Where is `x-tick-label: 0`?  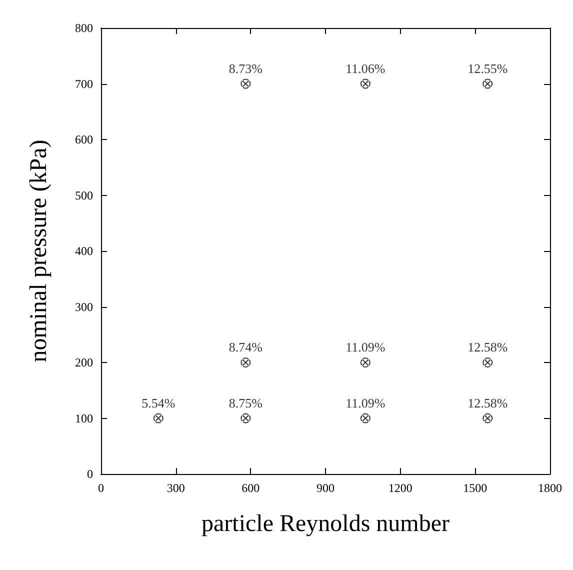
x-tick-label: 0 is located at coordinates (101, 488).